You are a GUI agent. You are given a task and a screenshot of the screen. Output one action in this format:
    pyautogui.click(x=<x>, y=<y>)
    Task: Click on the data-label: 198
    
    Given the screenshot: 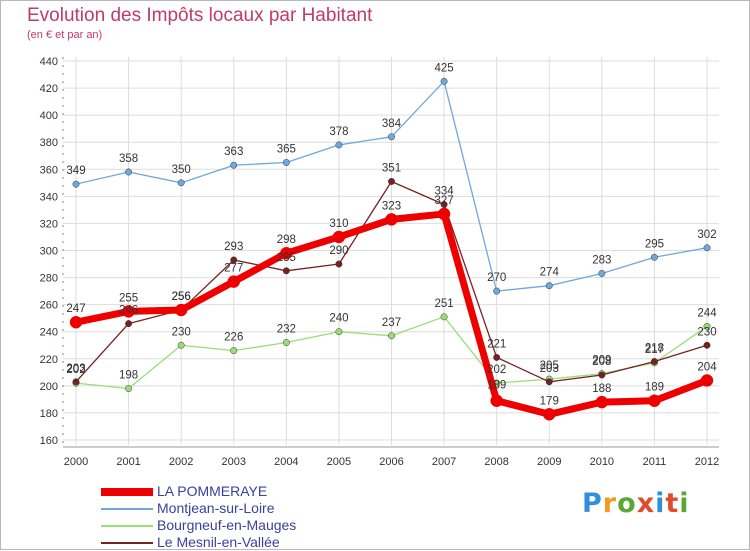 What is the action you would take?
    pyautogui.click(x=128, y=376)
    